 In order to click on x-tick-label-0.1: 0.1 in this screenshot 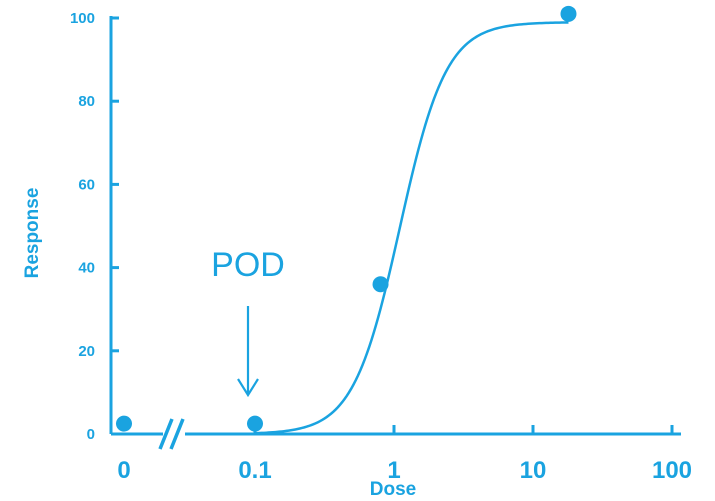, I will do `click(254, 470)`.